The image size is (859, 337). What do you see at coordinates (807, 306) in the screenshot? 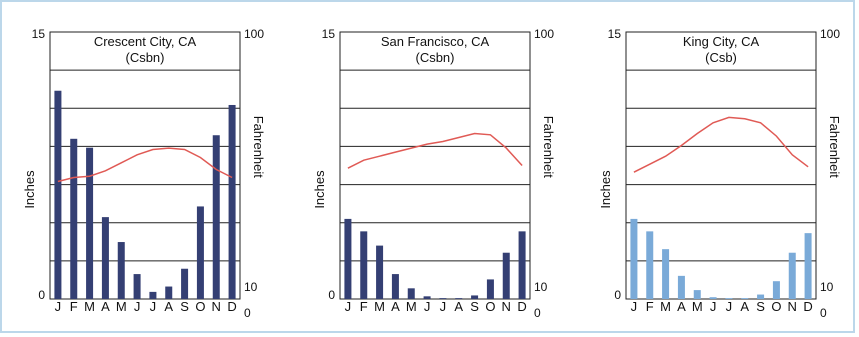
I see `panel-3-month-label: D` at bounding box center [807, 306].